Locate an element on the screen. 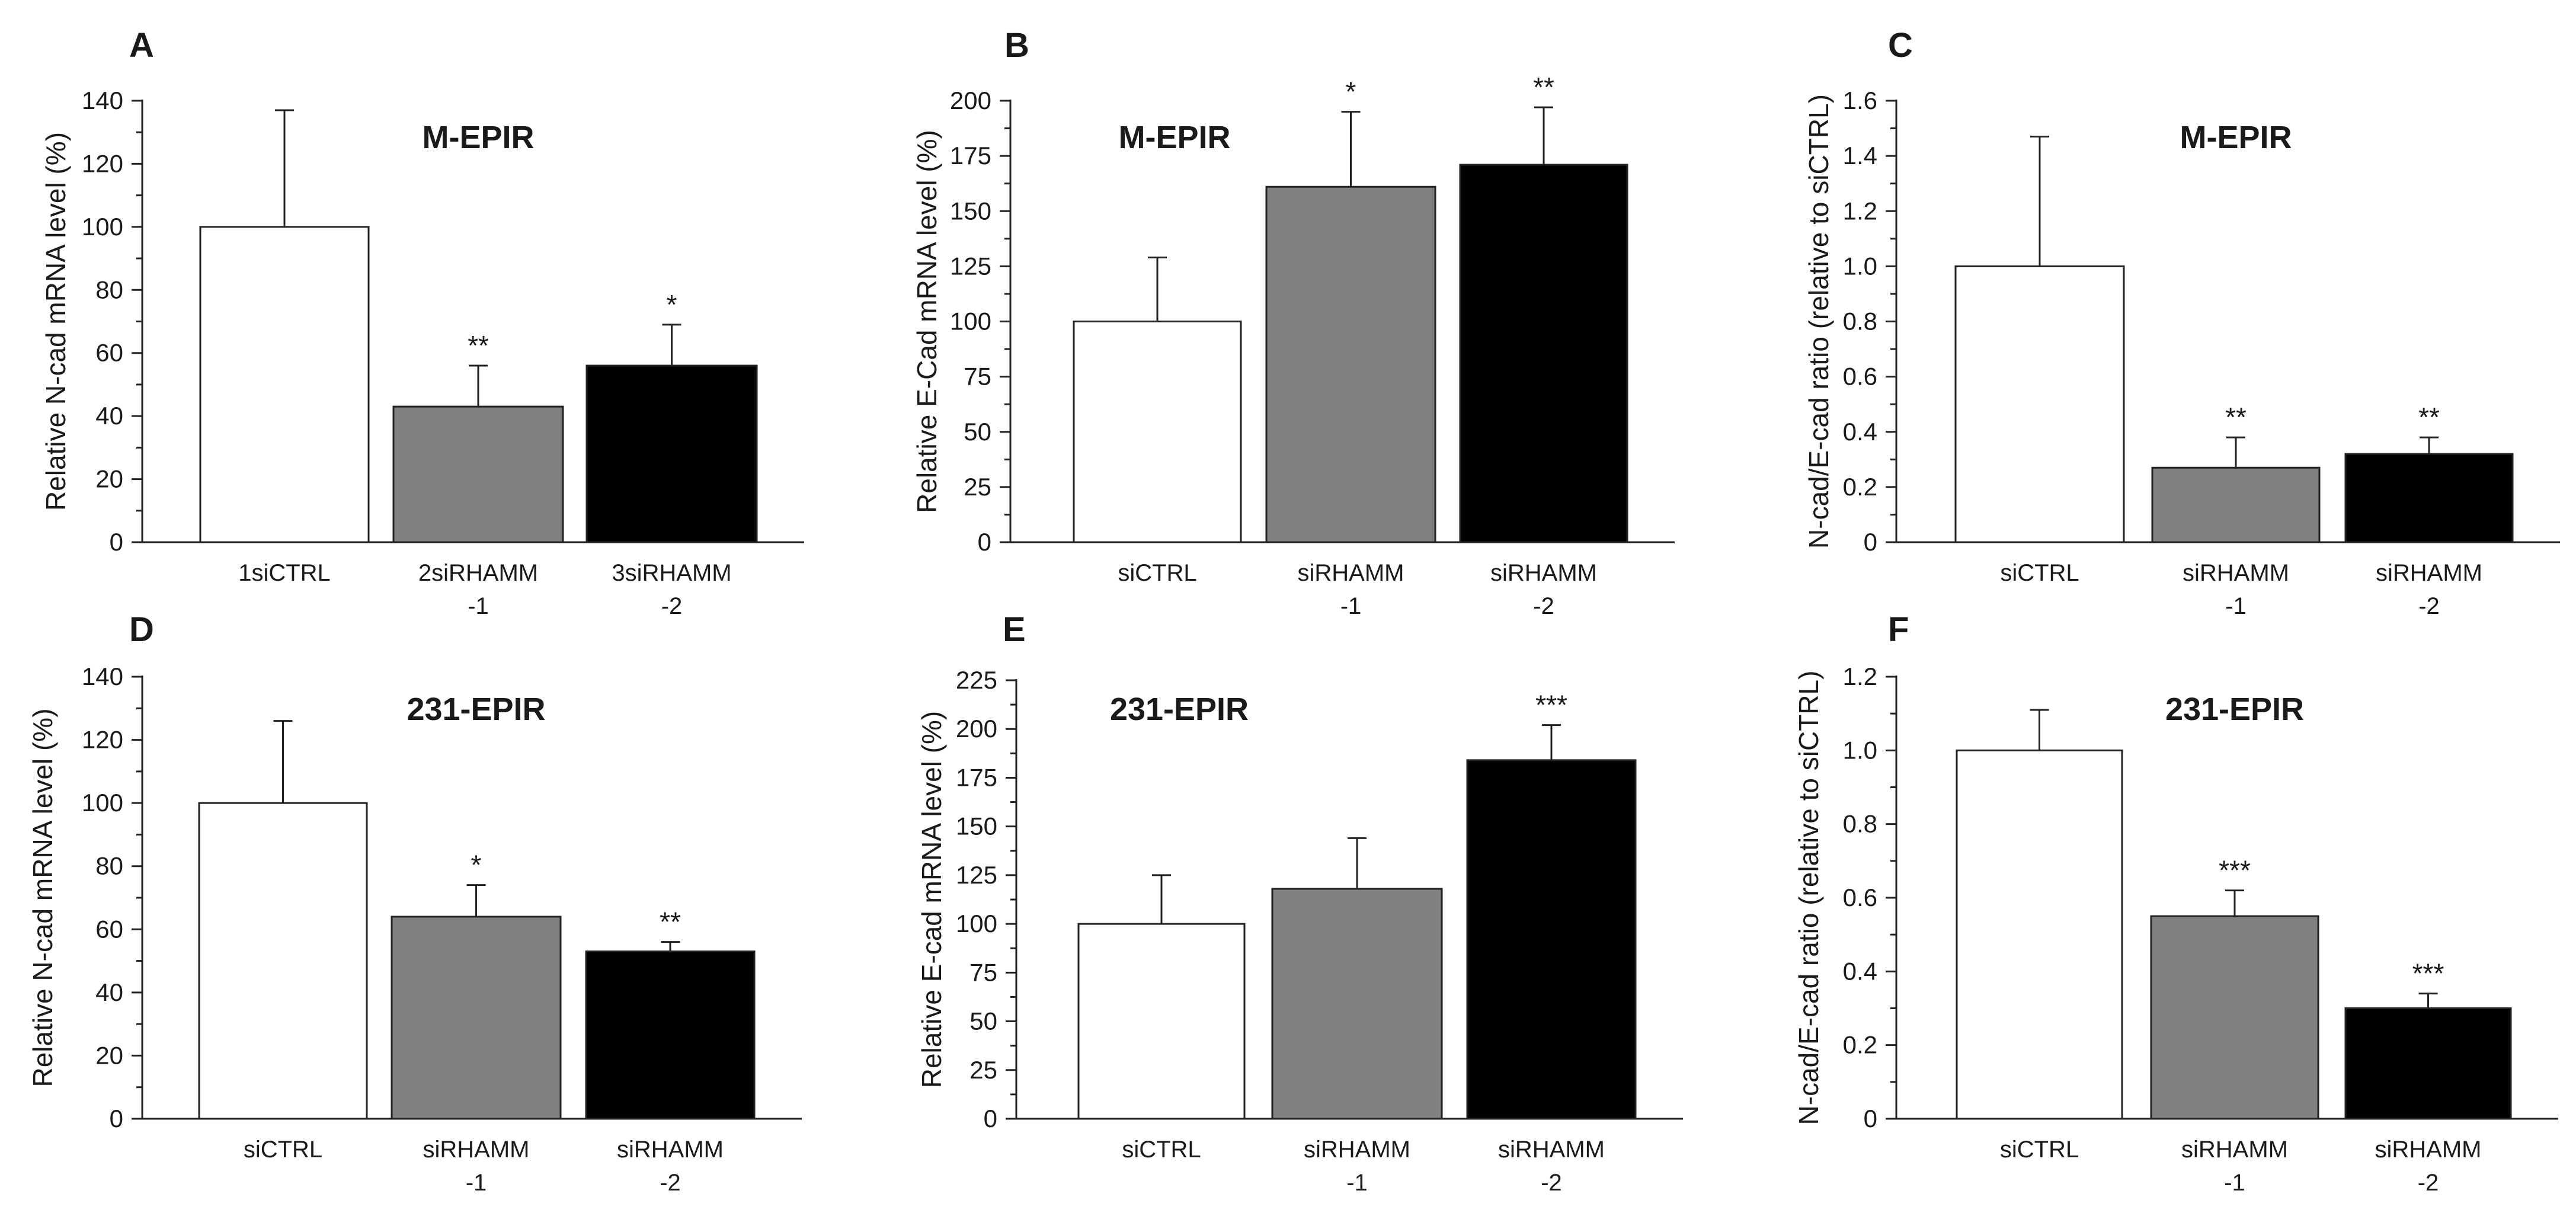  y-tick-label: 0.6 is located at coordinates (1860, 897).